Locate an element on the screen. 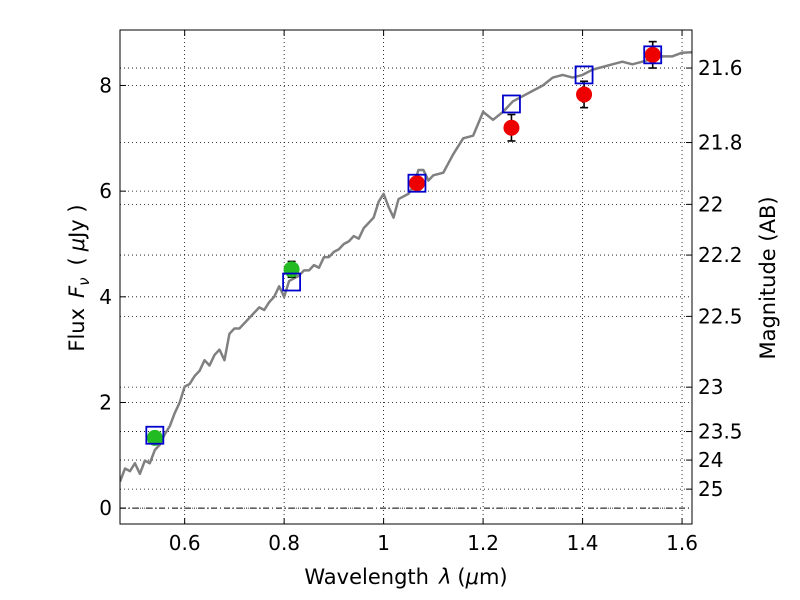  y2-tick-label: 23.5 is located at coordinates (720, 432).